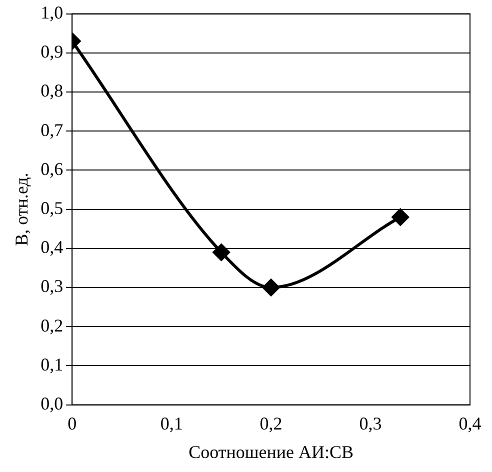 The height and width of the screenshot is (472, 492). Describe the element at coordinates (52, 130) in the screenshot. I see `y-tick-label: 0,7` at that location.